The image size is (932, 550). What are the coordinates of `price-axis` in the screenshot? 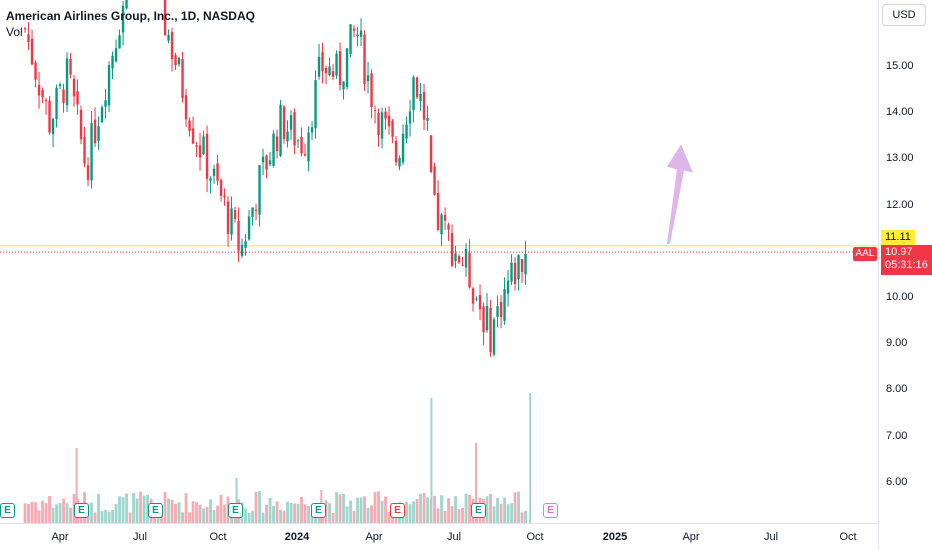 It's located at (905, 275).